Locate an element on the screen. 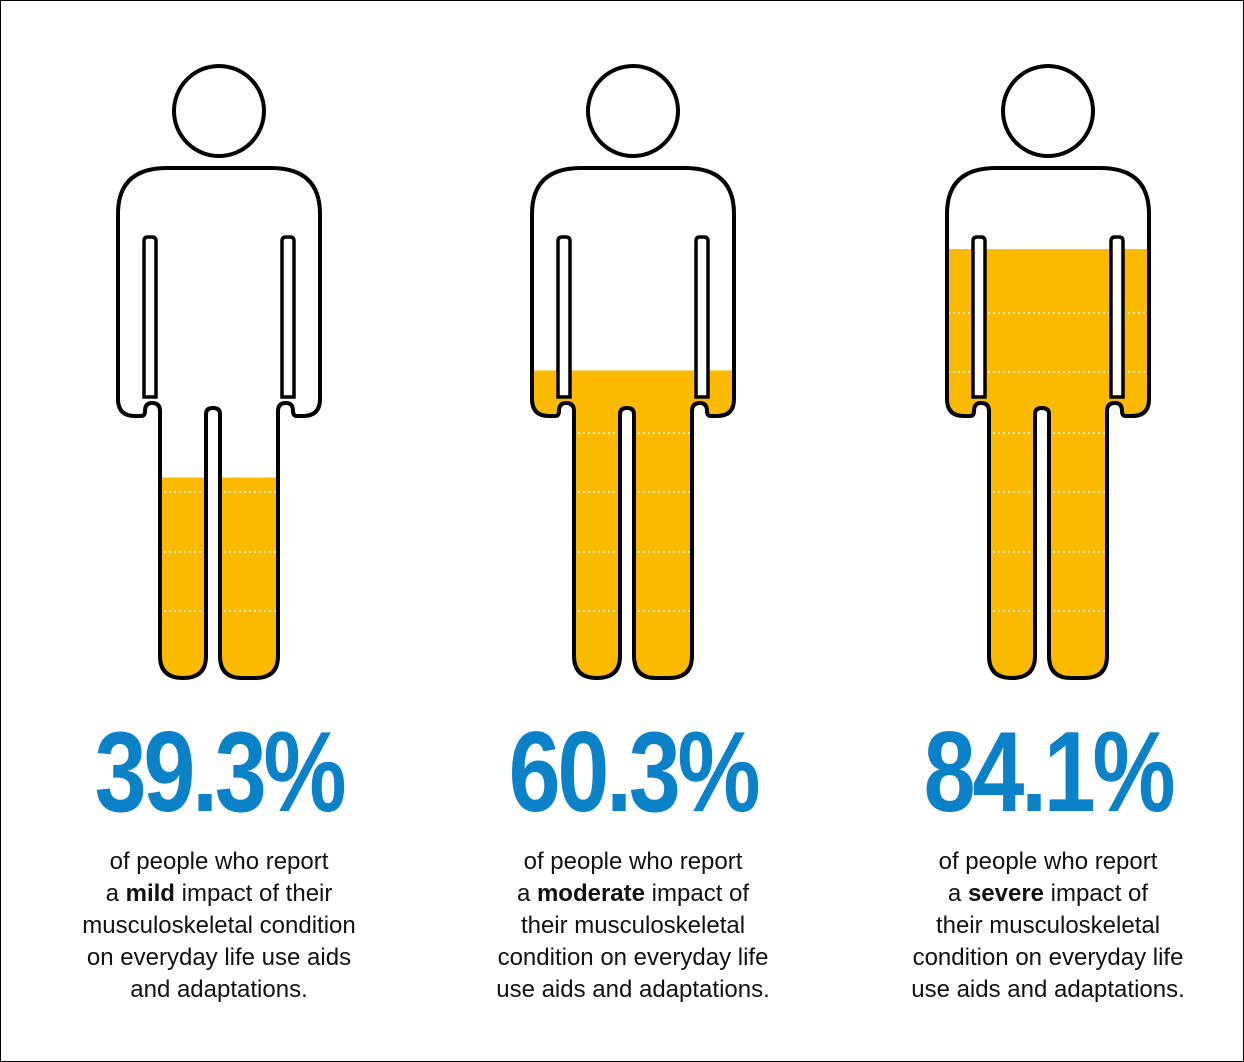  caption-text: on everyday life use aids is located at coordinates (219, 957).